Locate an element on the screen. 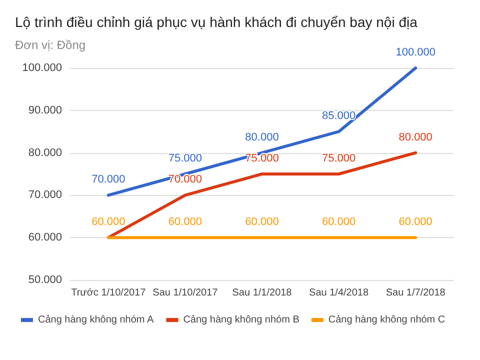 The image size is (480, 360). x-tick-label: Sau 1/10/2017 is located at coordinates (185, 293).